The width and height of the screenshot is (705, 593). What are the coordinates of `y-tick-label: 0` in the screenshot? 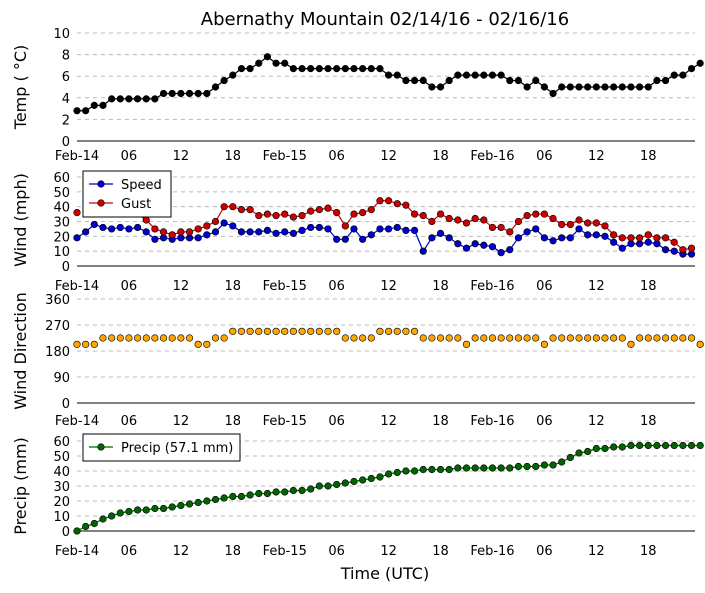 It's located at (66, 532).